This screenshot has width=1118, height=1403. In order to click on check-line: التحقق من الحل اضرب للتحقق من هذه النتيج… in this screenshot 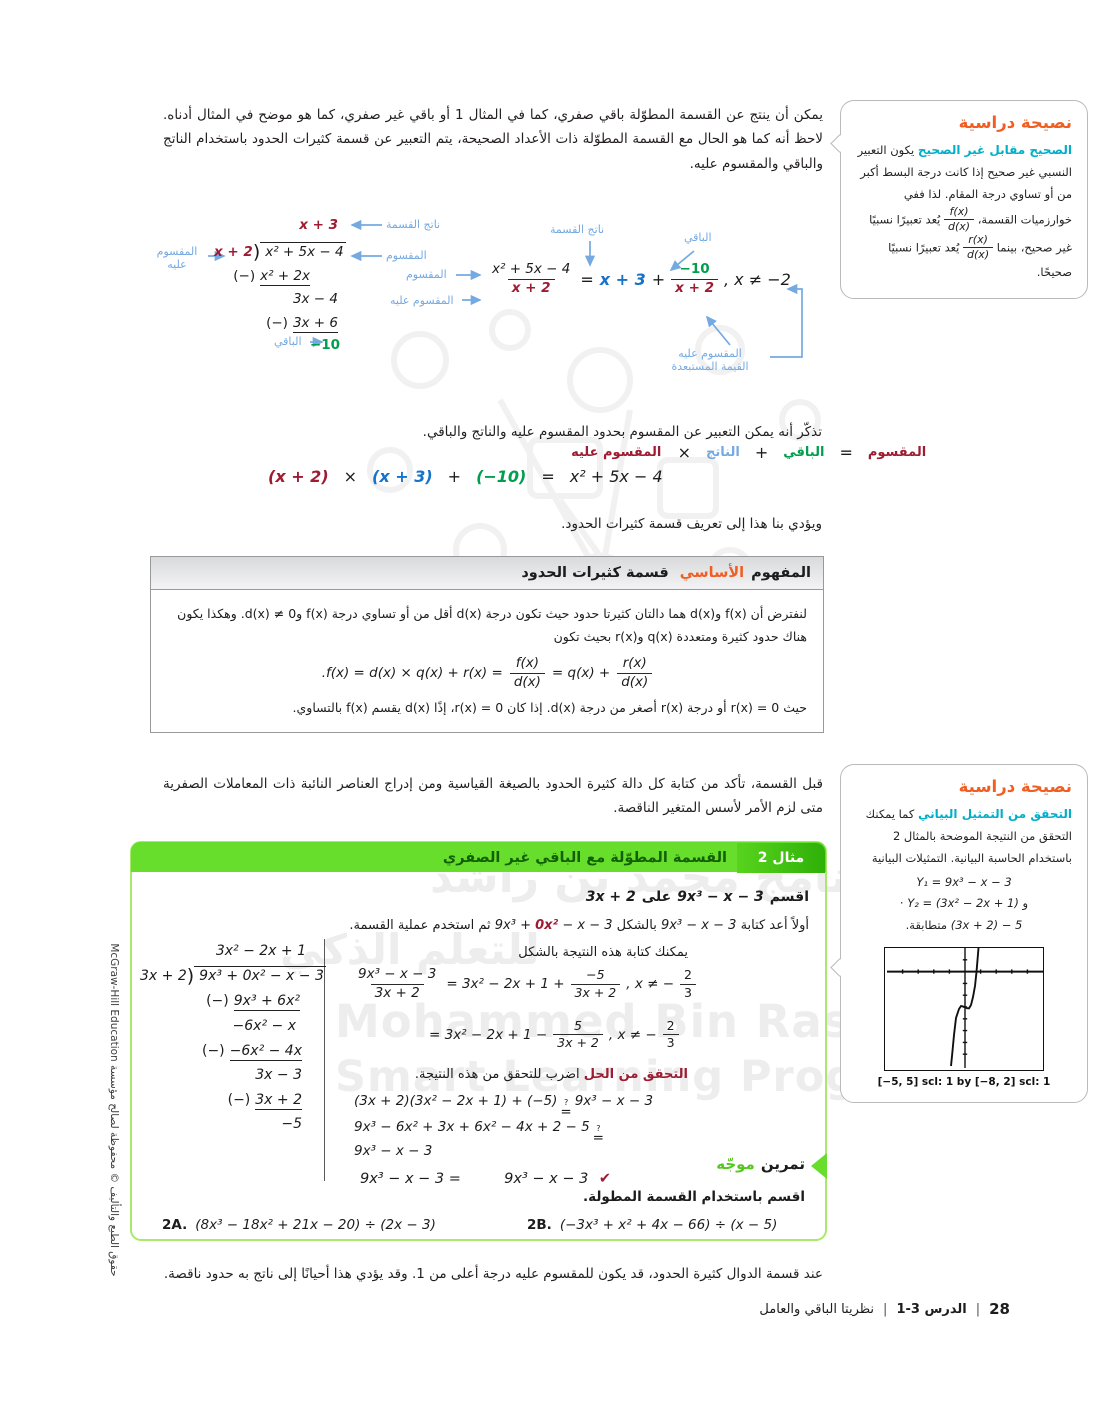, I will do `click(551, 1074)`.